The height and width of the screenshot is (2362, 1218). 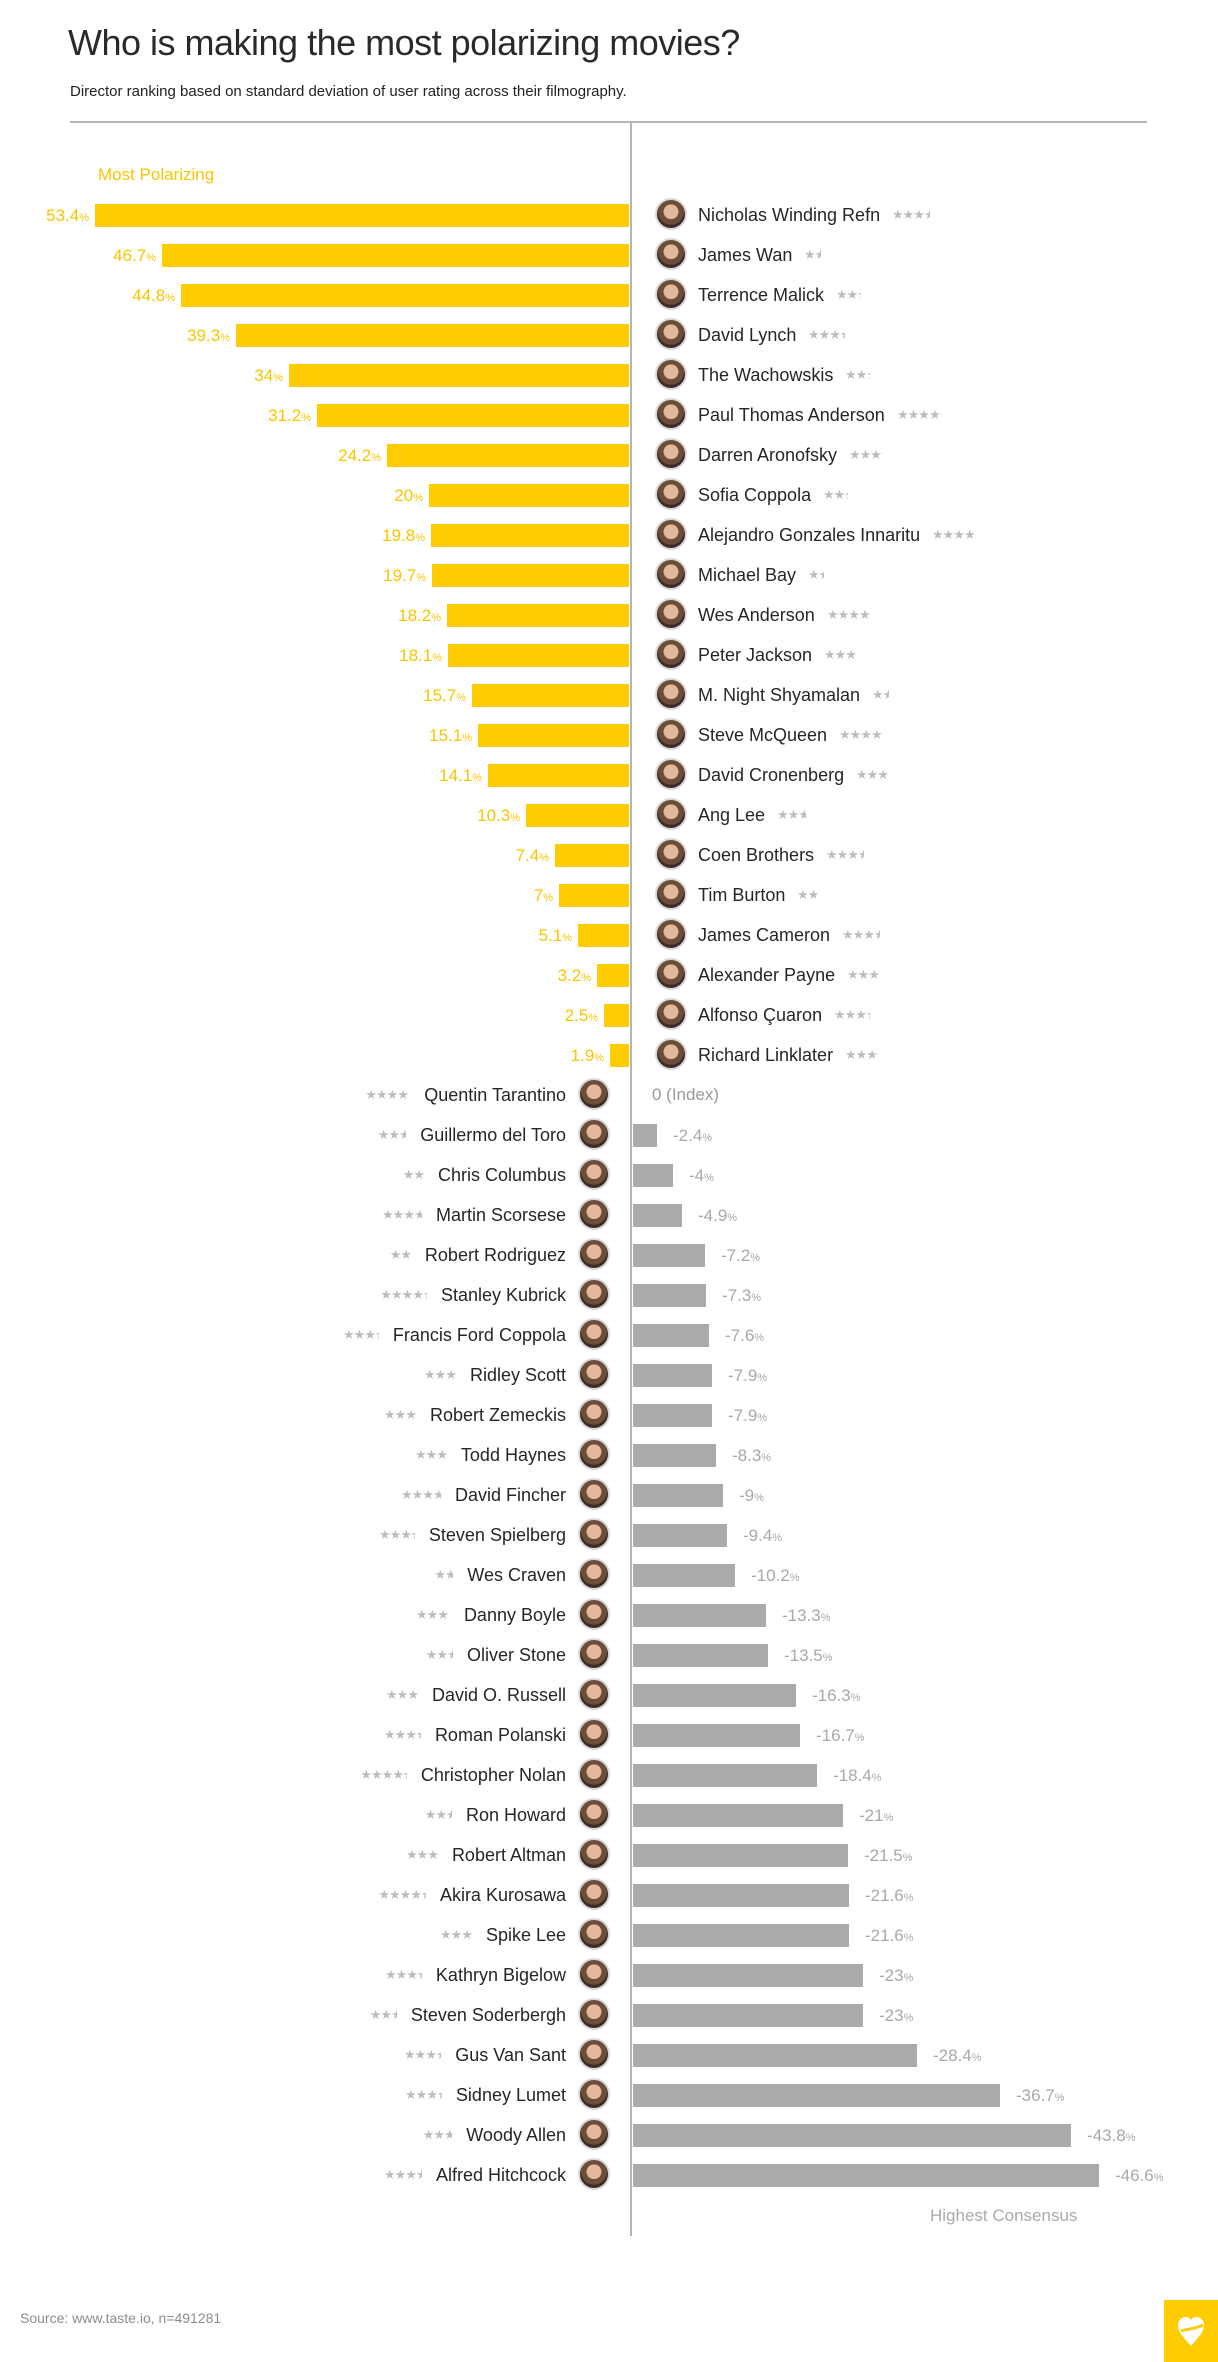 I want to click on value-label: -4.9%, so click(x=718, y=1215).